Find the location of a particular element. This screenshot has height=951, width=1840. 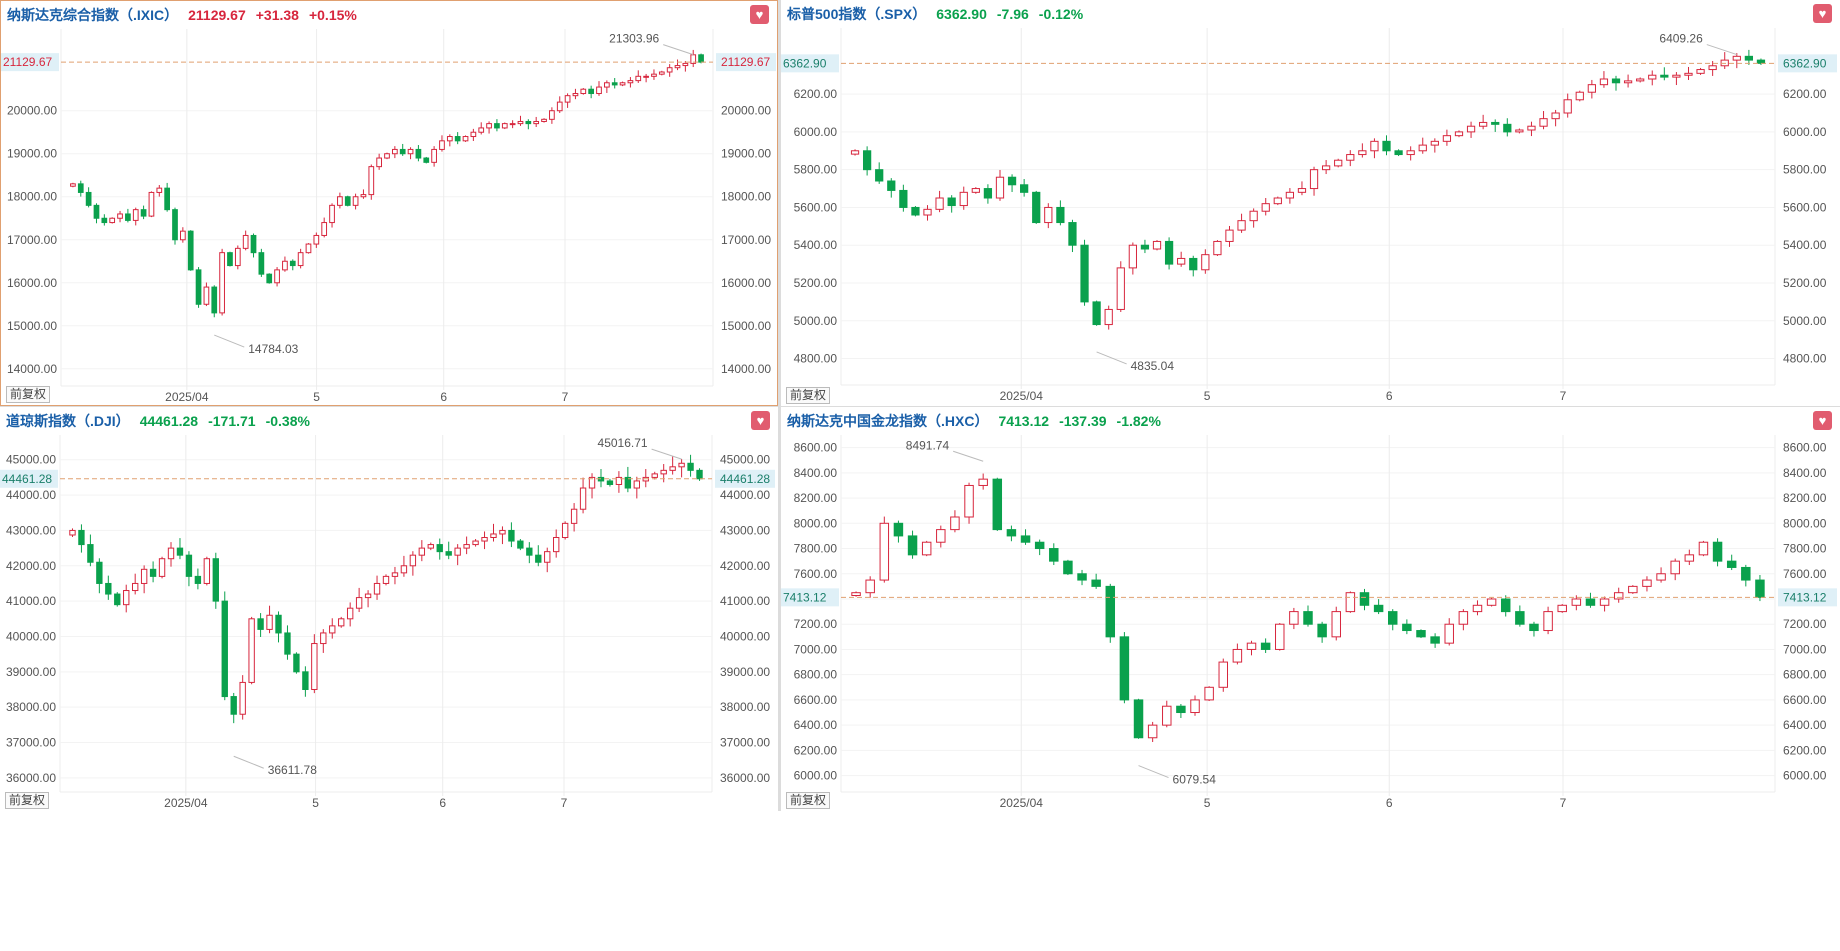

index-name: 道琼斯指数（.DJI） is located at coordinates (68, 421).